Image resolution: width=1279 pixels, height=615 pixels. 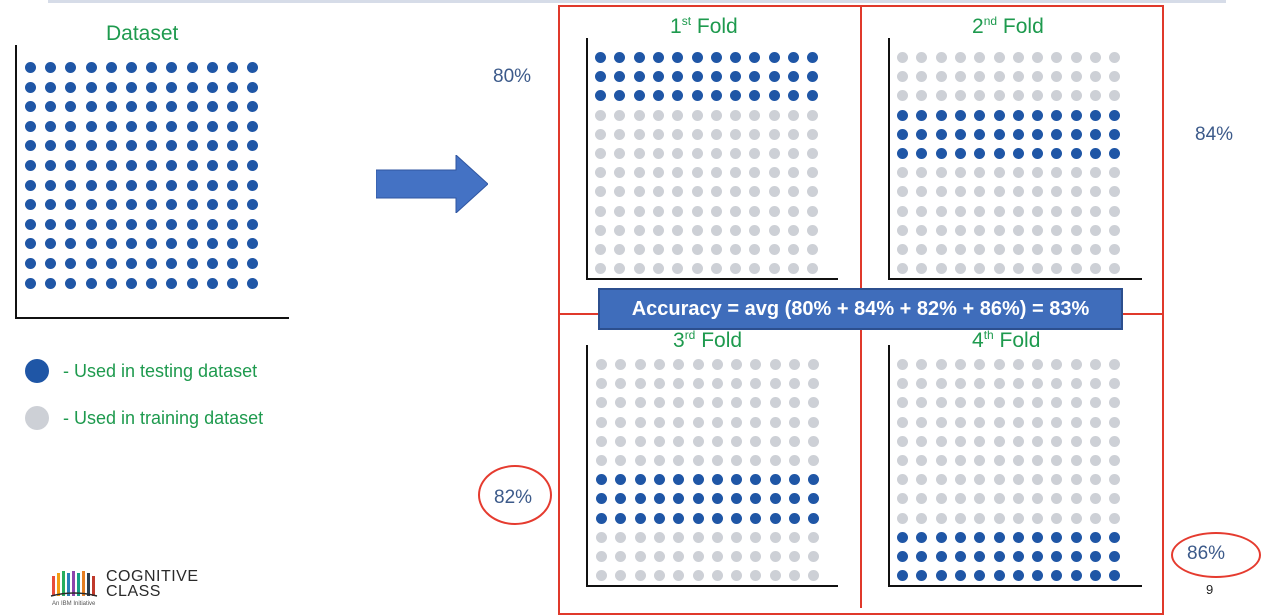 What do you see at coordinates (515, 495) in the screenshot?
I see `fold-3-highlight-circle` at bounding box center [515, 495].